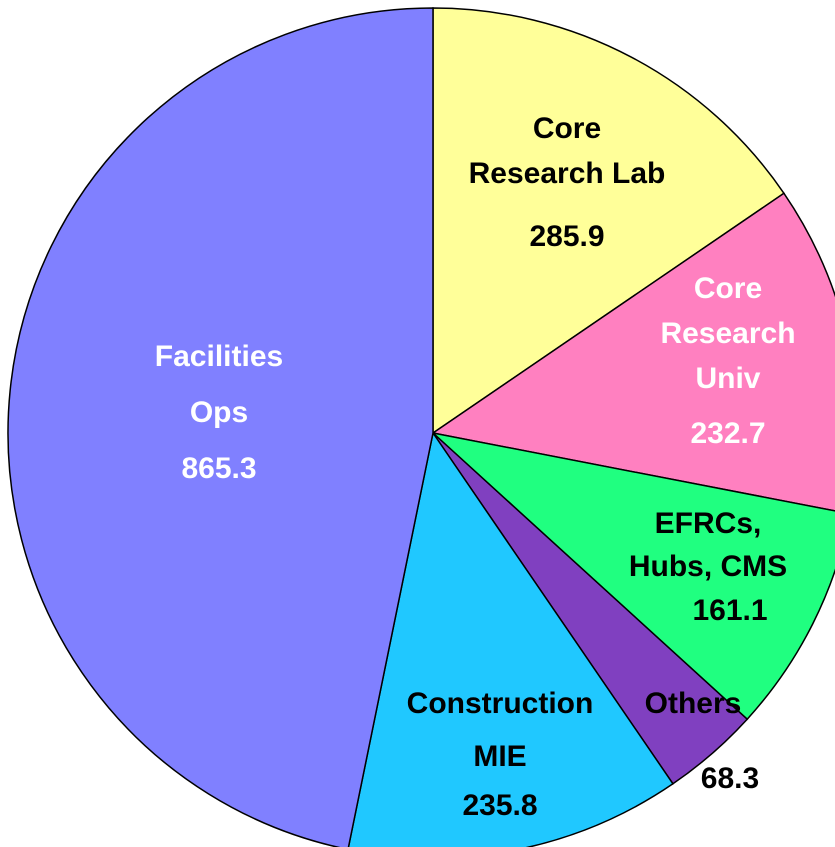  Describe the element at coordinates (219, 412) in the screenshot. I see `slice-label: Ops` at that location.